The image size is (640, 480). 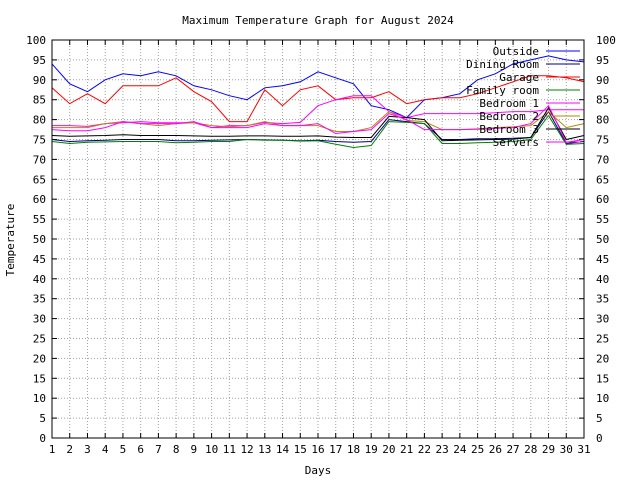 What do you see at coordinates (509, 116) in the screenshot?
I see `legend-label-bedroom-2: Bedroom 2` at bounding box center [509, 116].